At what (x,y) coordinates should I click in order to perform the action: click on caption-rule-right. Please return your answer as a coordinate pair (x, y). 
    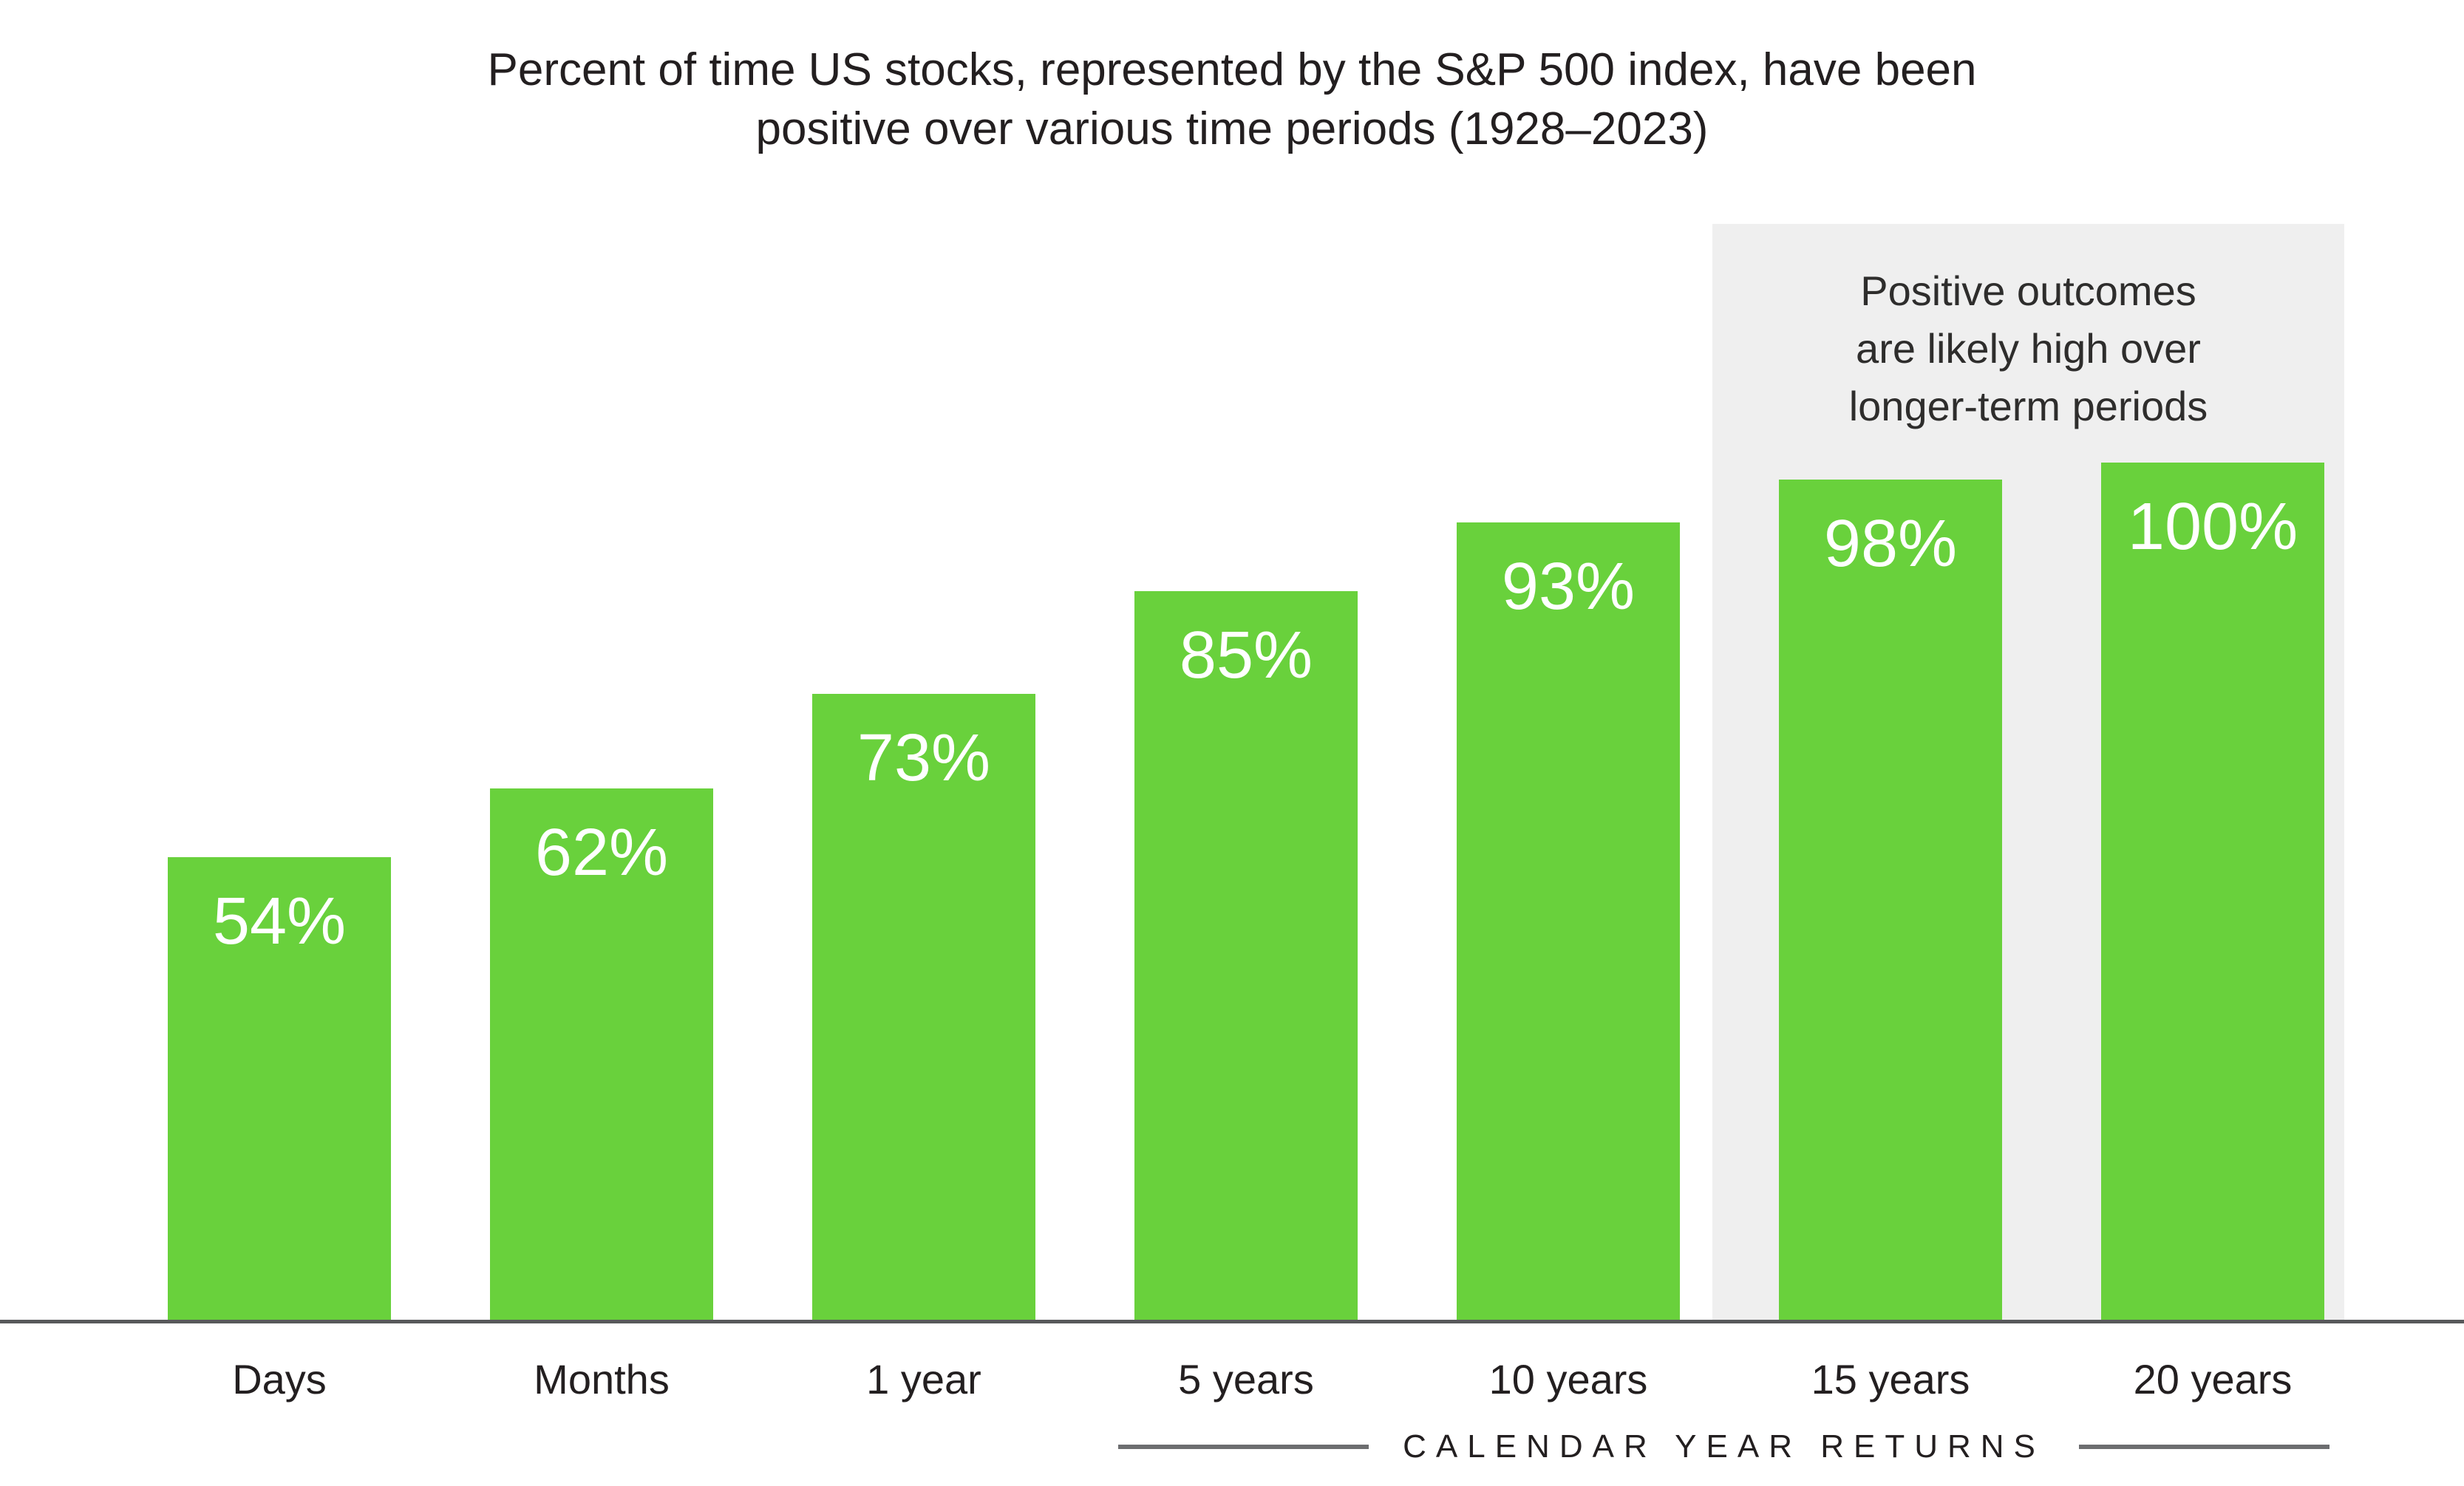
    Looking at the image, I should click on (2203, 1447).